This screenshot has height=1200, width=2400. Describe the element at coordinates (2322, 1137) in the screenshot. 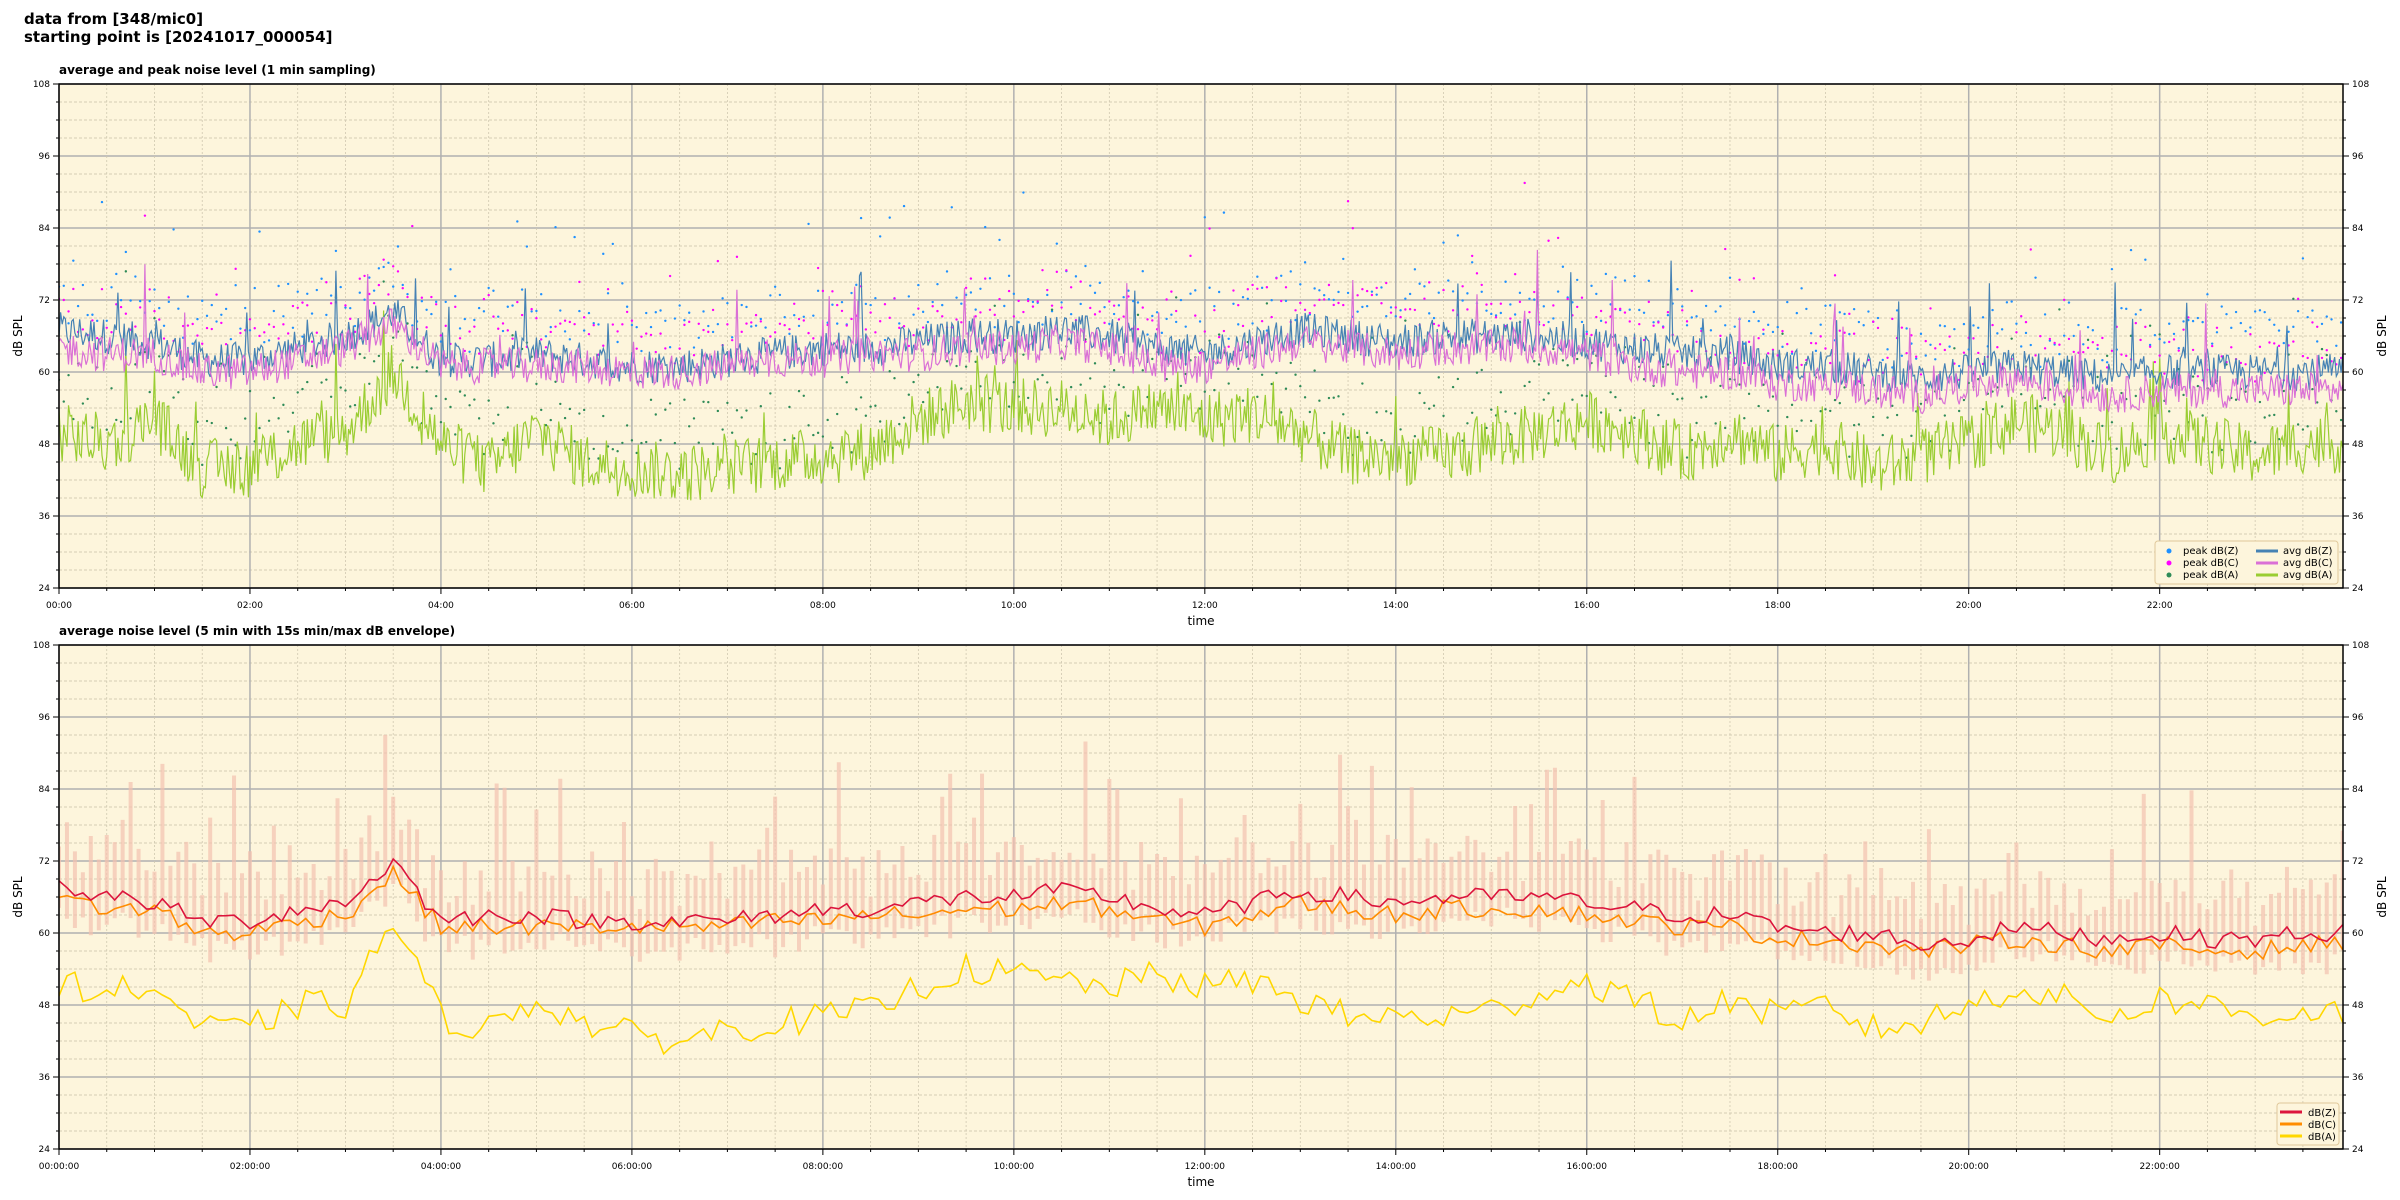

I see `legend-label: dB(A)` at that location.